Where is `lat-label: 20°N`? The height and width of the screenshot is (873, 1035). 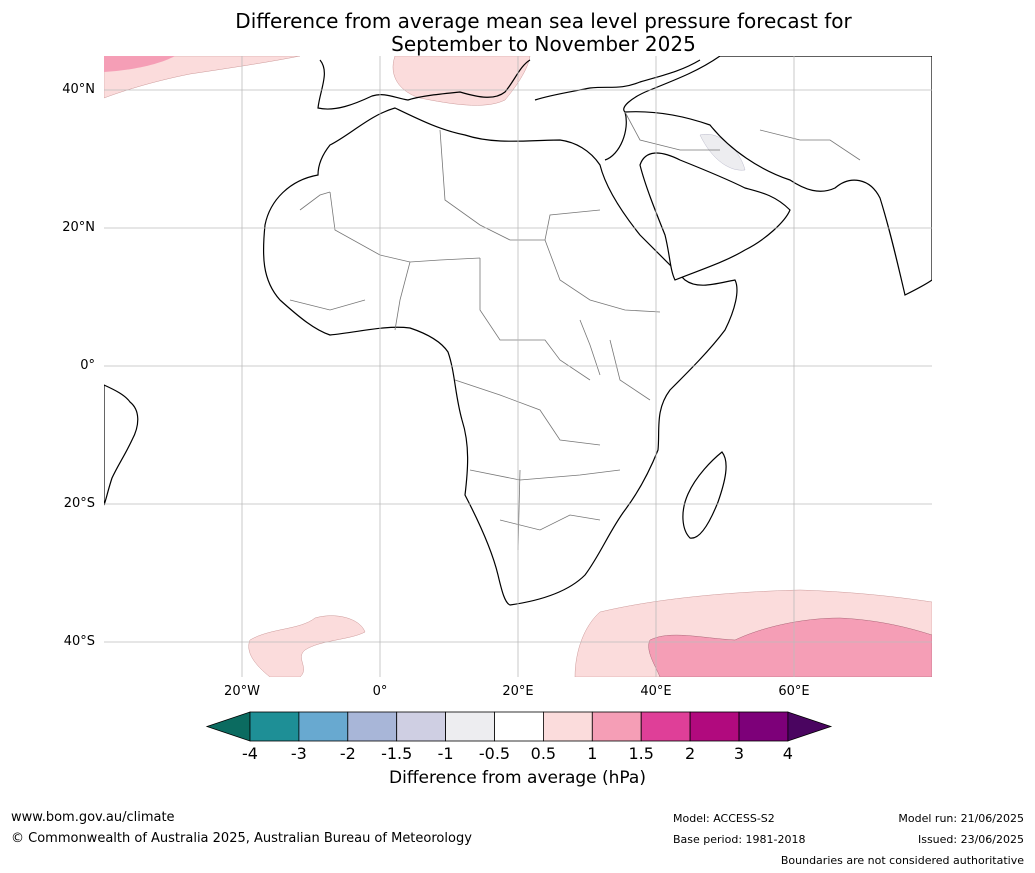
lat-label: 20°N is located at coordinates (78, 227).